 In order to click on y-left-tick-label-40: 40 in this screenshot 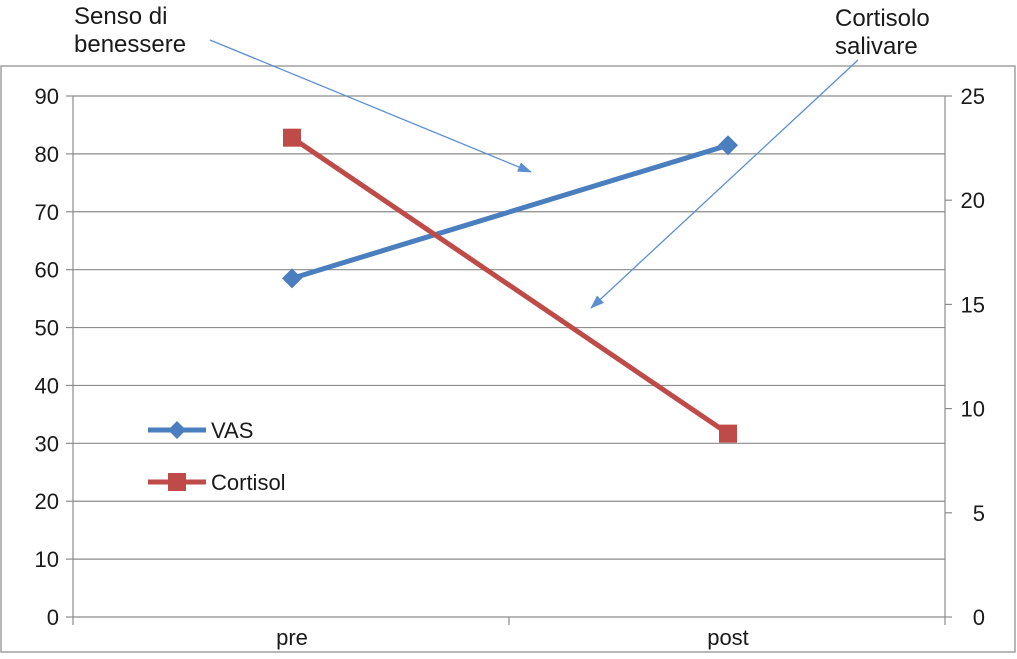, I will do `click(47, 385)`.